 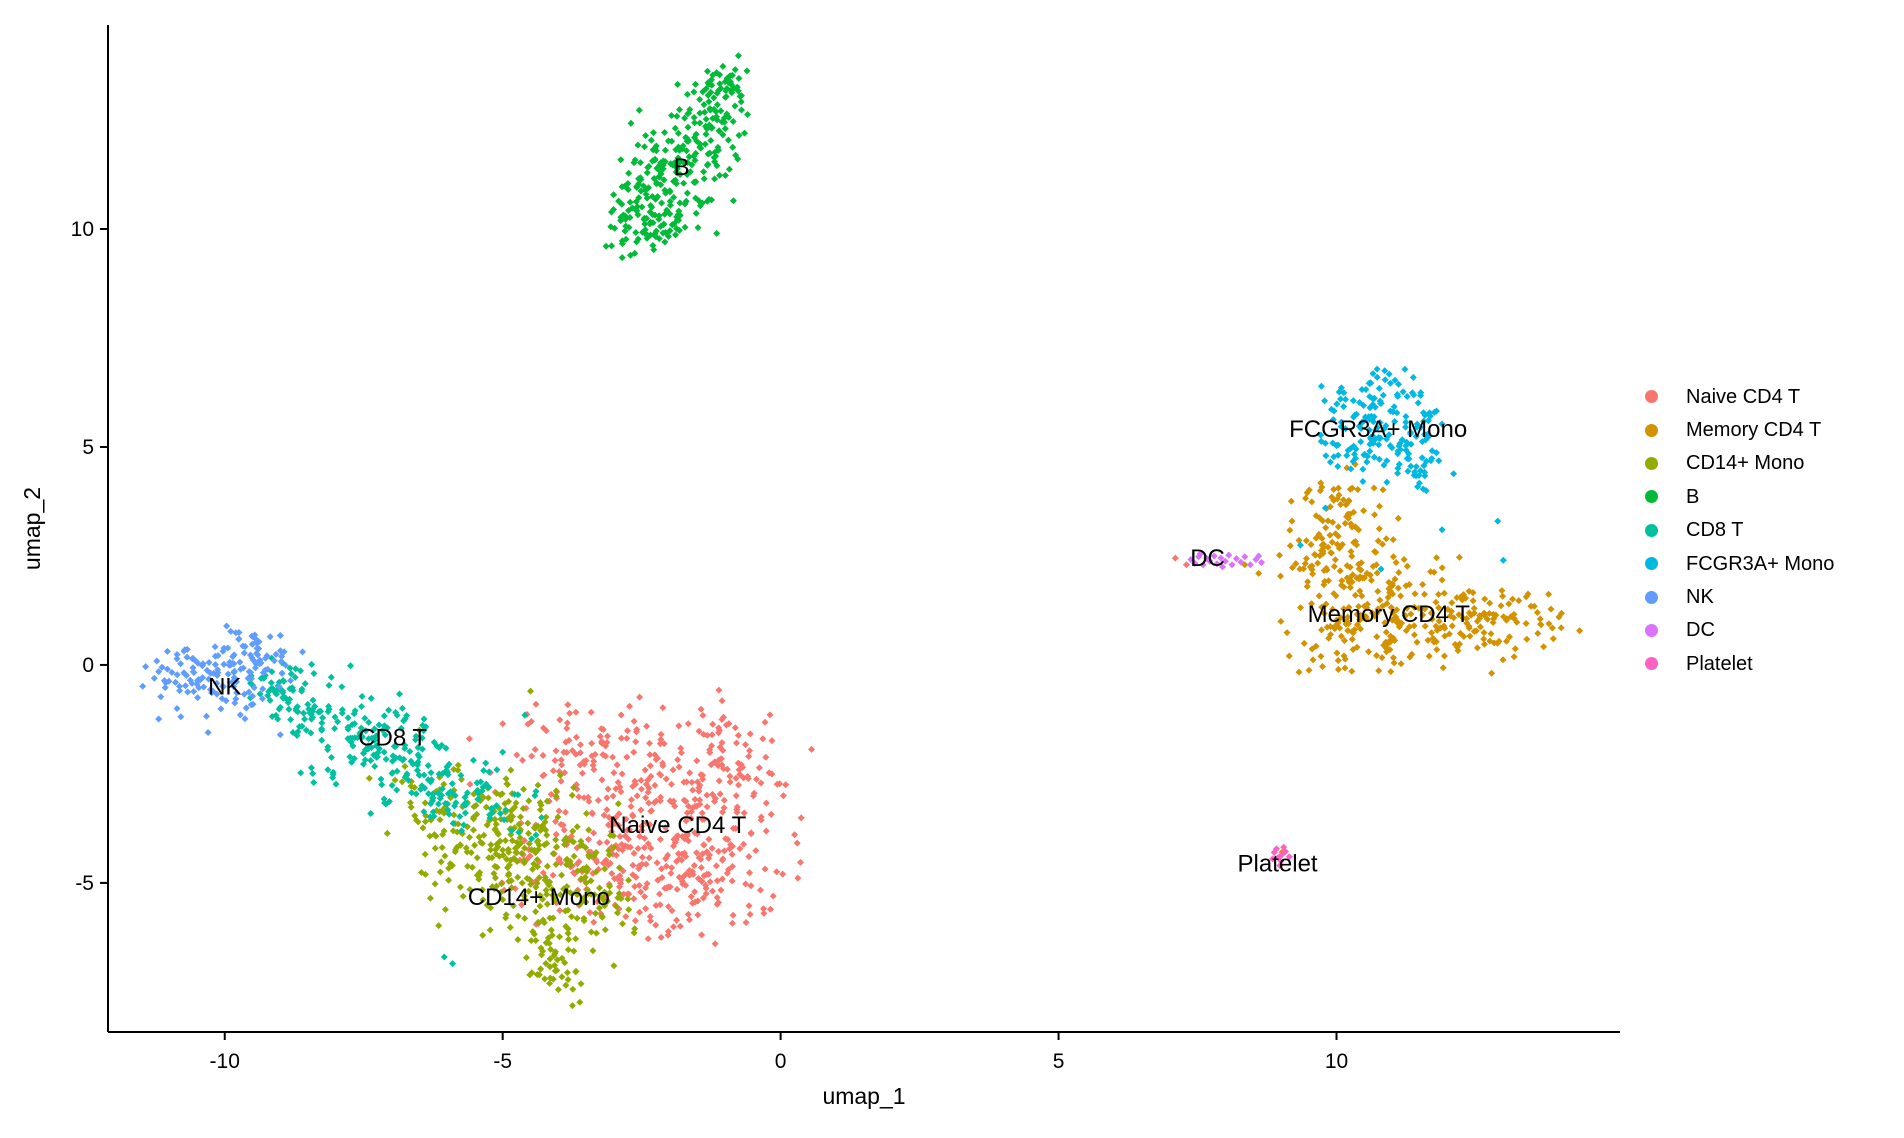 What do you see at coordinates (1719, 663) in the screenshot?
I see `legend-label: Platelet` at bounding box center [1719, 663].